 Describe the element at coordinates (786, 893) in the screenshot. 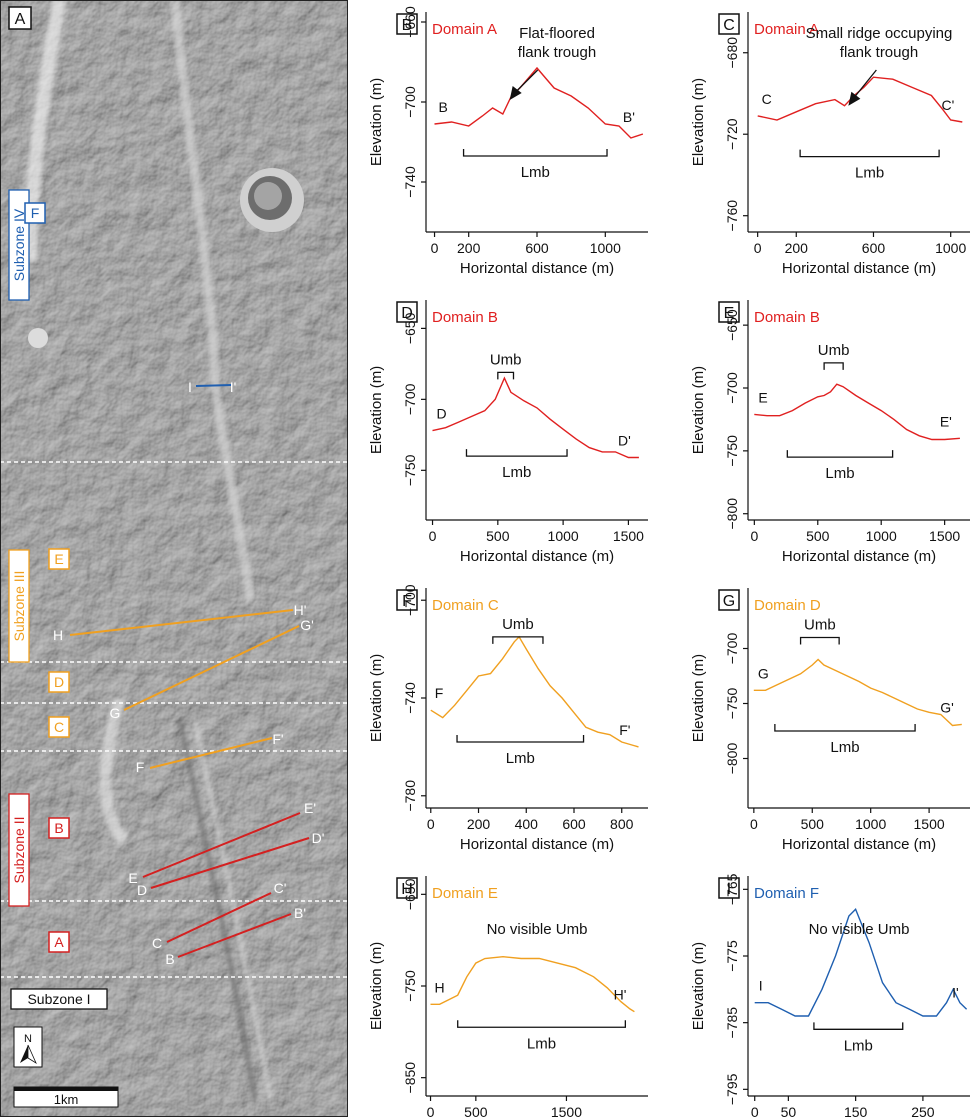

I see `chart-title: Domain F` at that location.